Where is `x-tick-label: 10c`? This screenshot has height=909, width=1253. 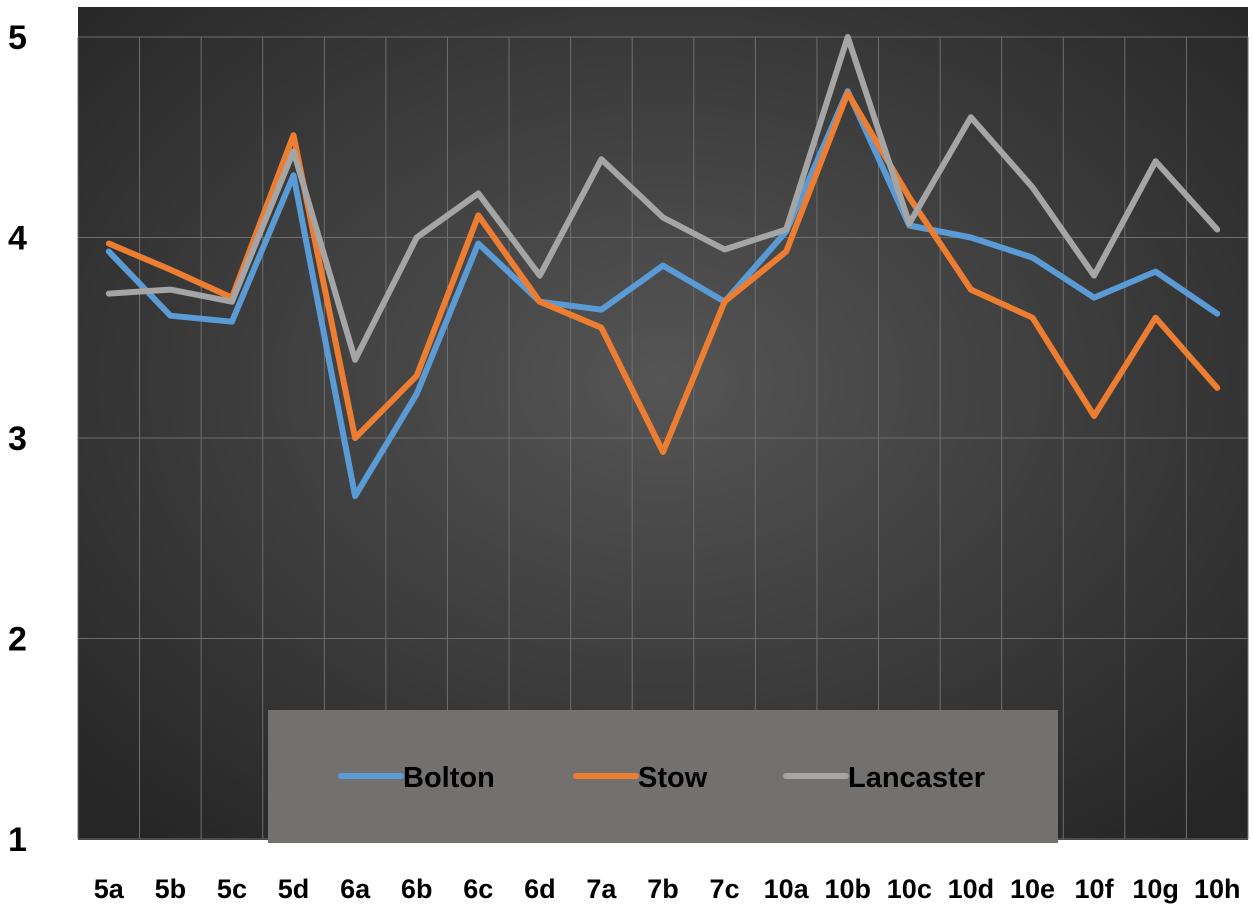
x-tick-label: 10c is located at coordinates (909, 889).